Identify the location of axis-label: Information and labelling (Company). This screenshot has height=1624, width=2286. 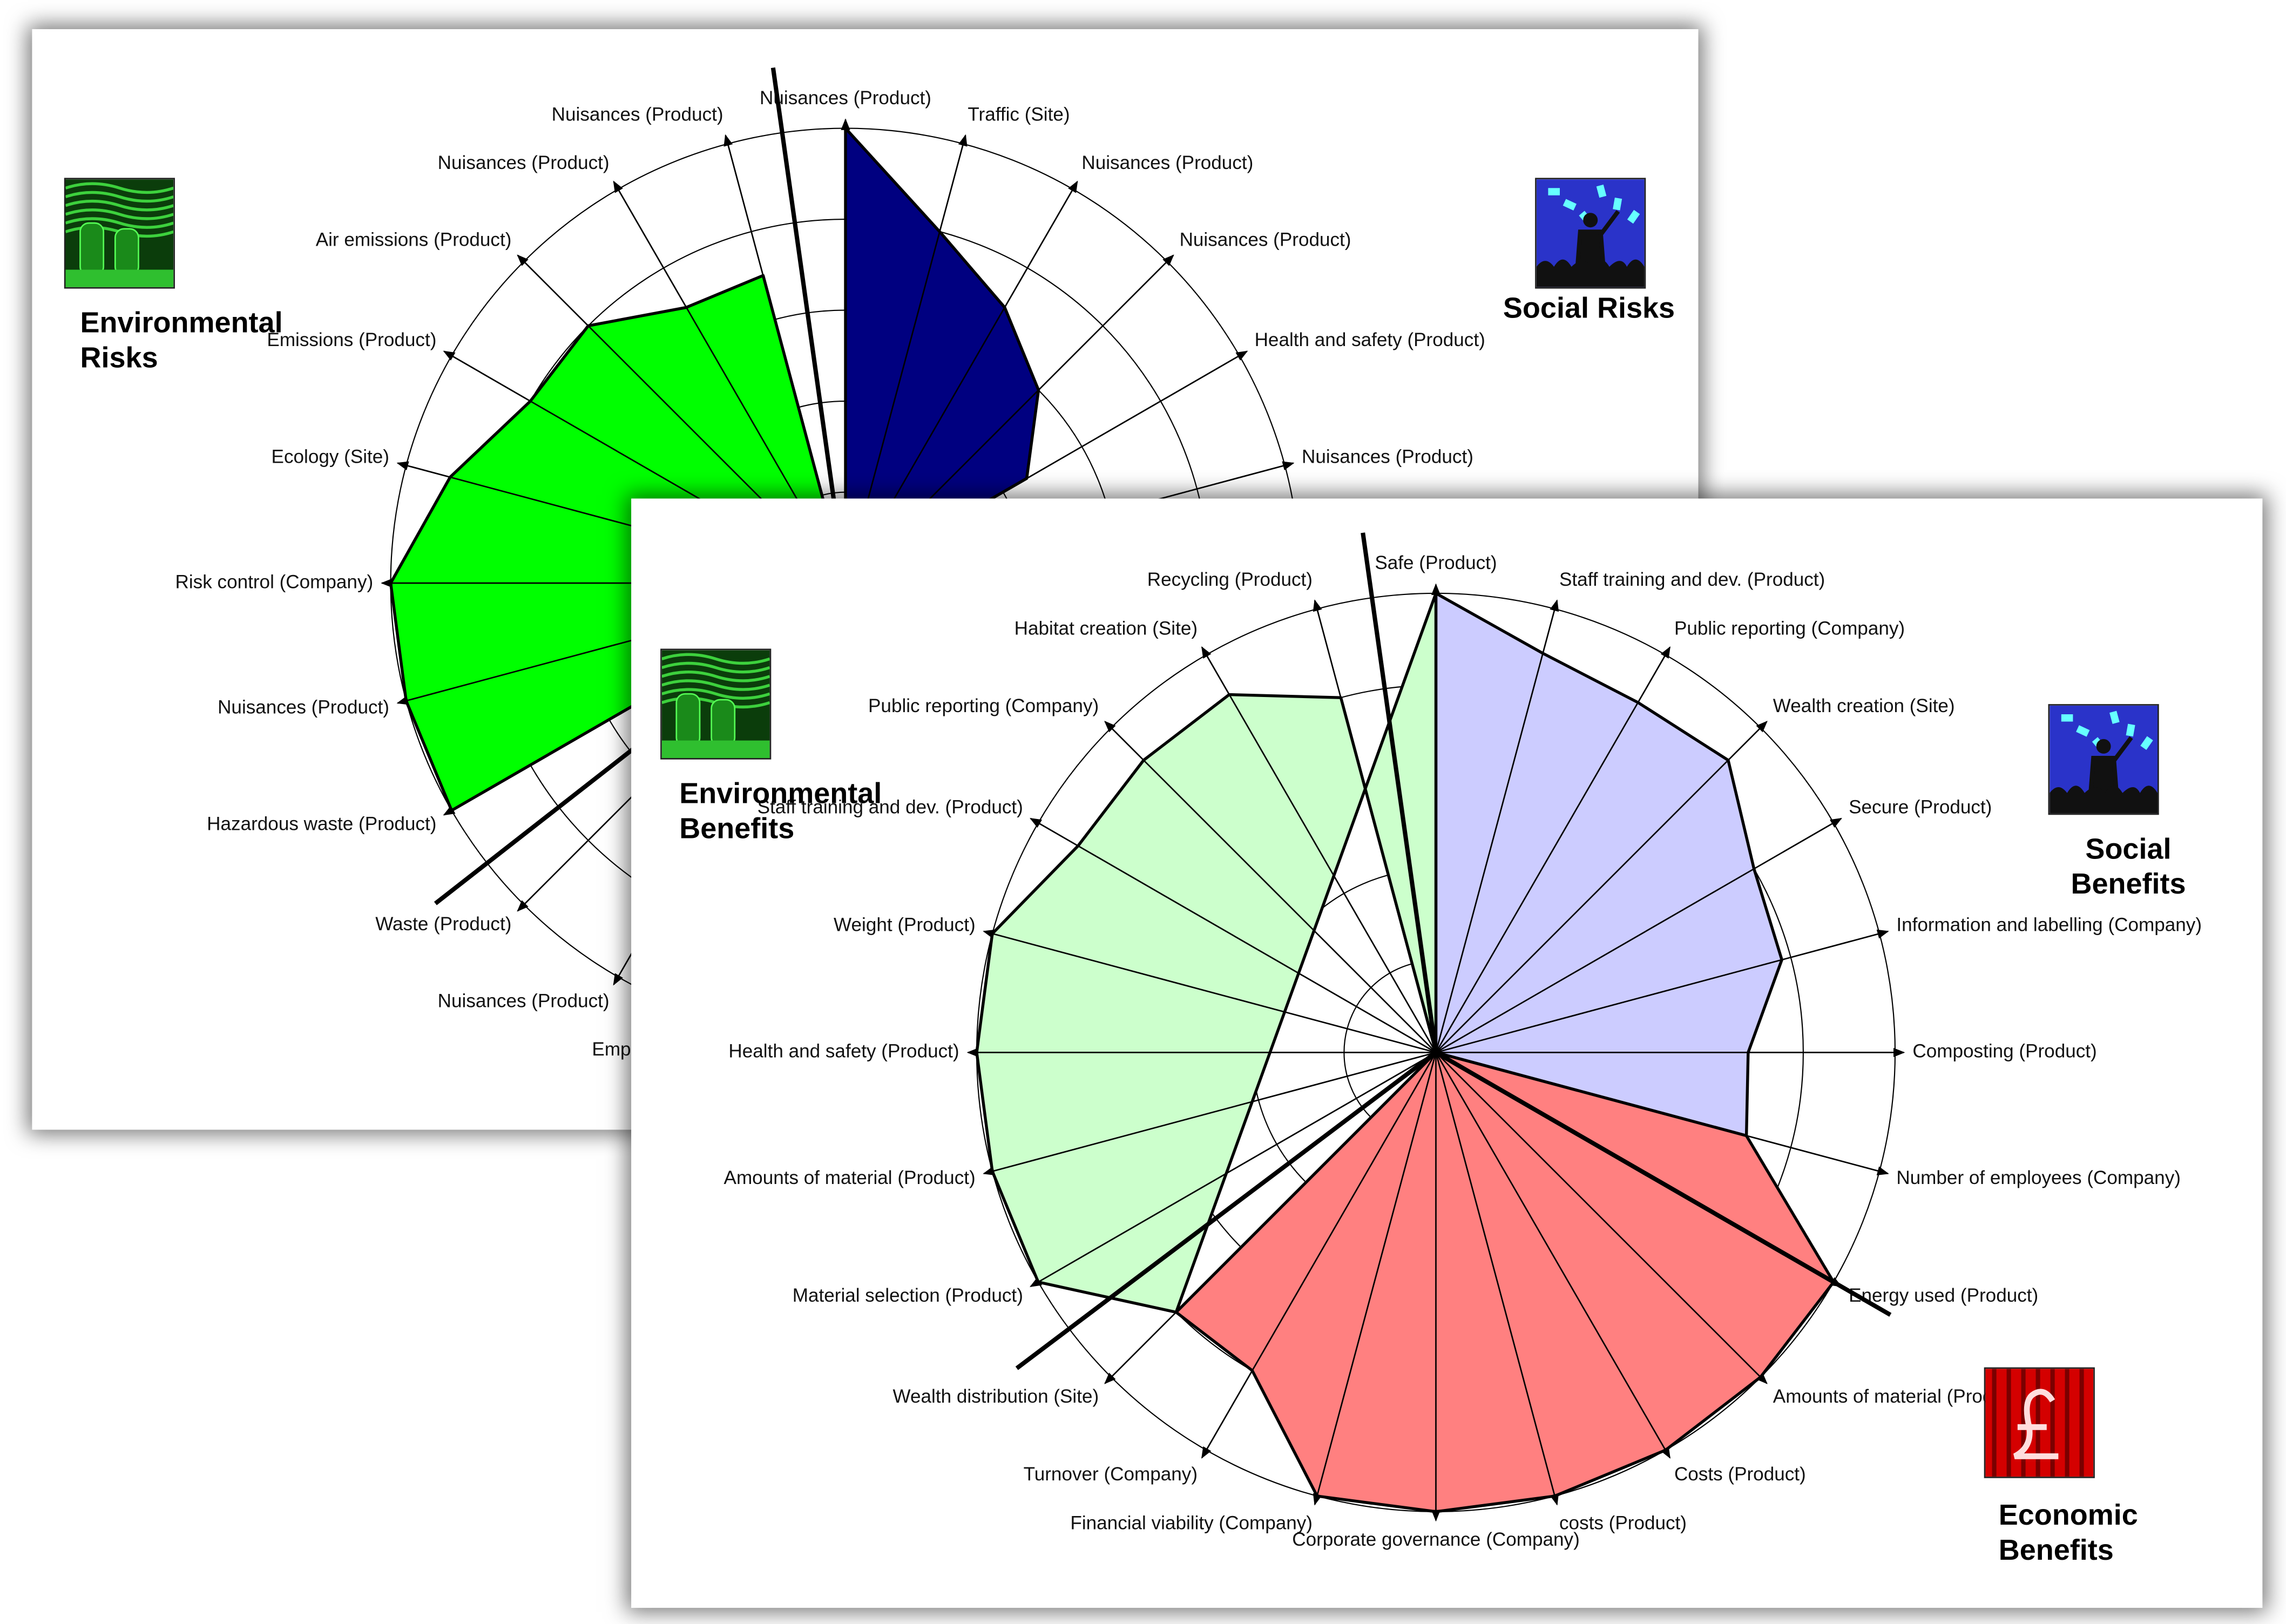
(2049, 925).